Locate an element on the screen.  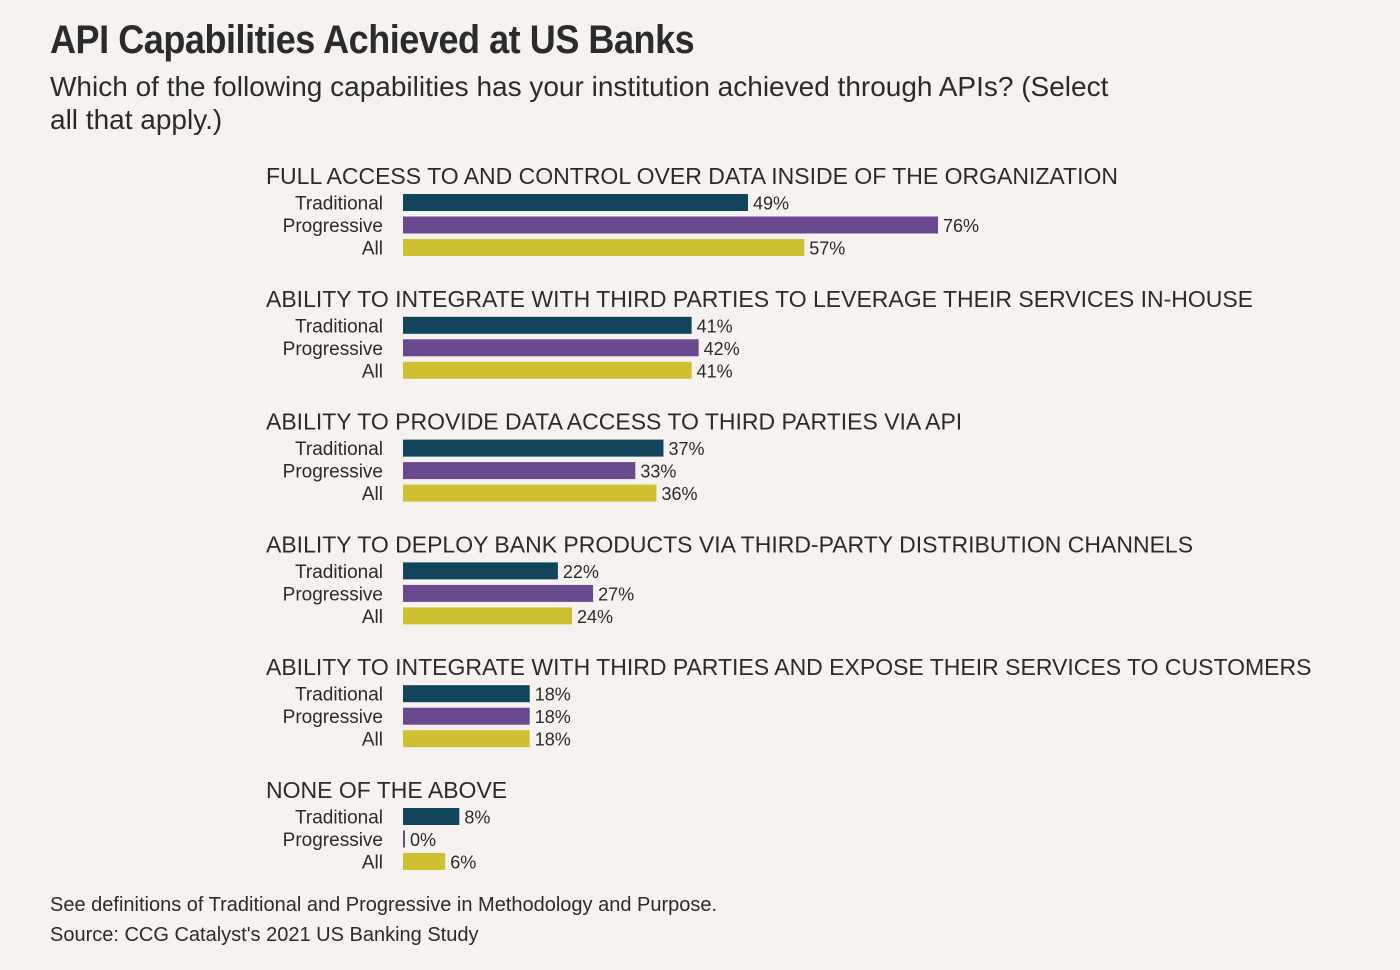
value-label: 0% is located at coordinates (423, 840).